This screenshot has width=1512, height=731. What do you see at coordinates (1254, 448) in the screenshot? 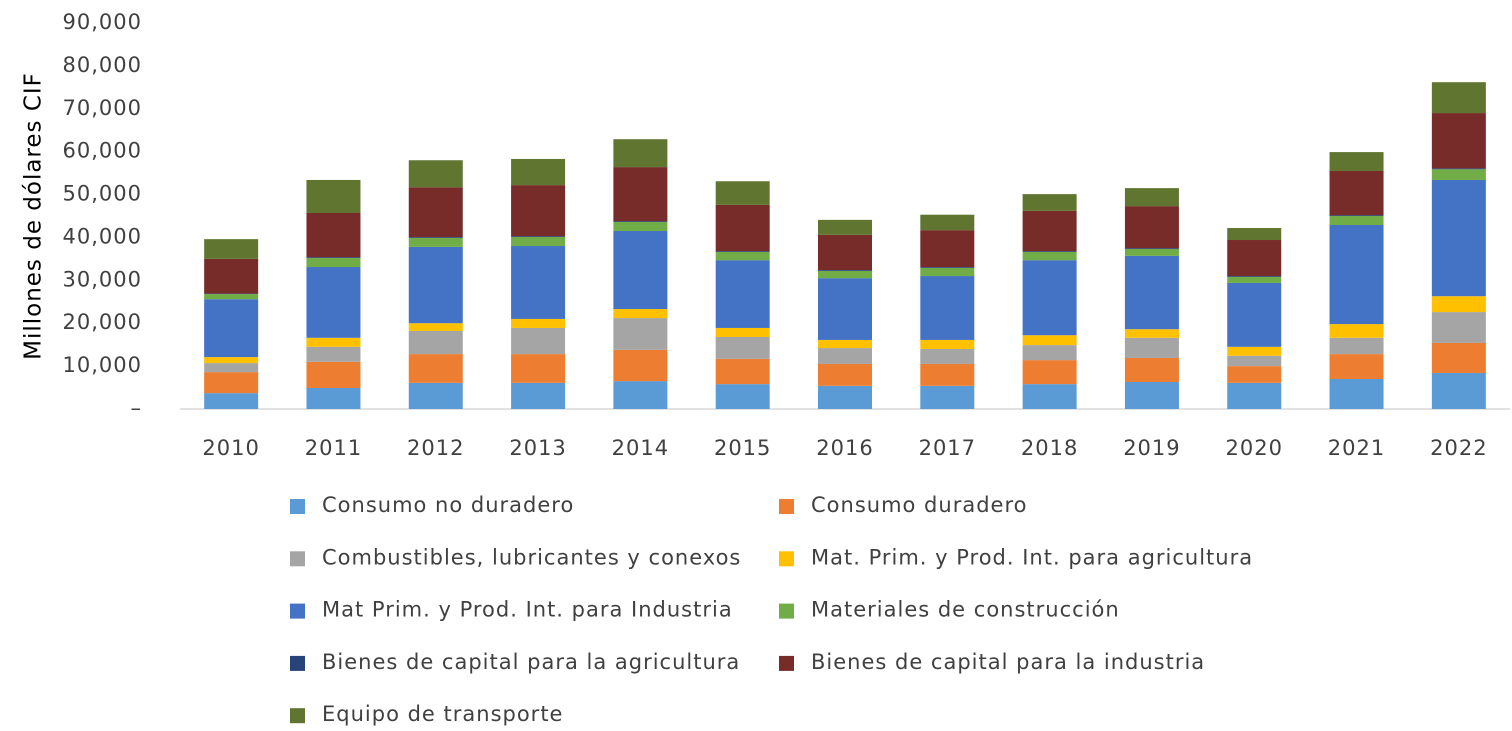
I see `x-tick-label: 2020` at bounding box center [1254, 448].